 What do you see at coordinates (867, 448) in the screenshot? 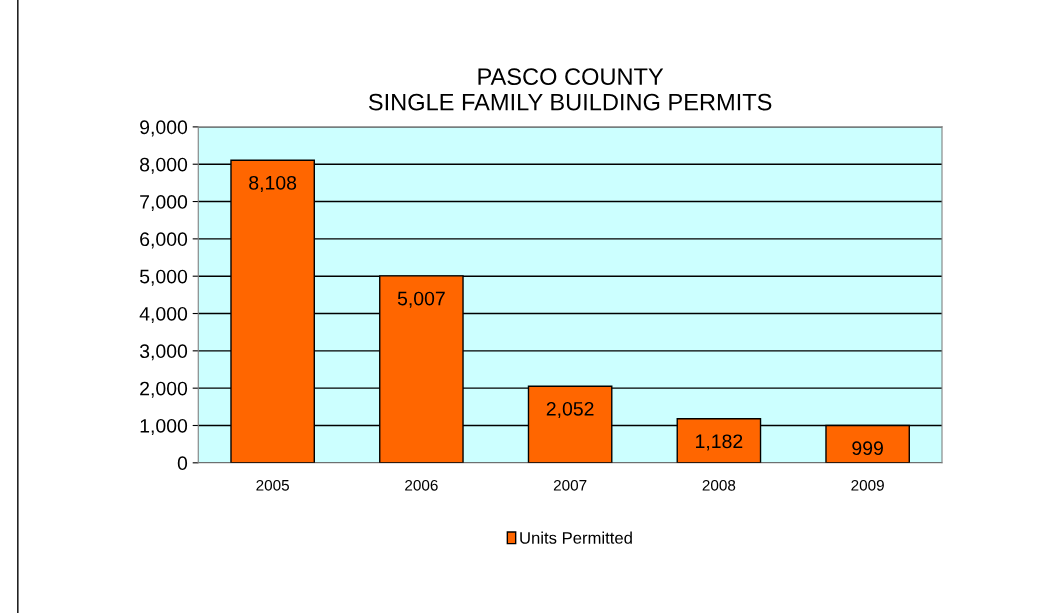
I see `data-label: 999` at bounding box center [867, 448].